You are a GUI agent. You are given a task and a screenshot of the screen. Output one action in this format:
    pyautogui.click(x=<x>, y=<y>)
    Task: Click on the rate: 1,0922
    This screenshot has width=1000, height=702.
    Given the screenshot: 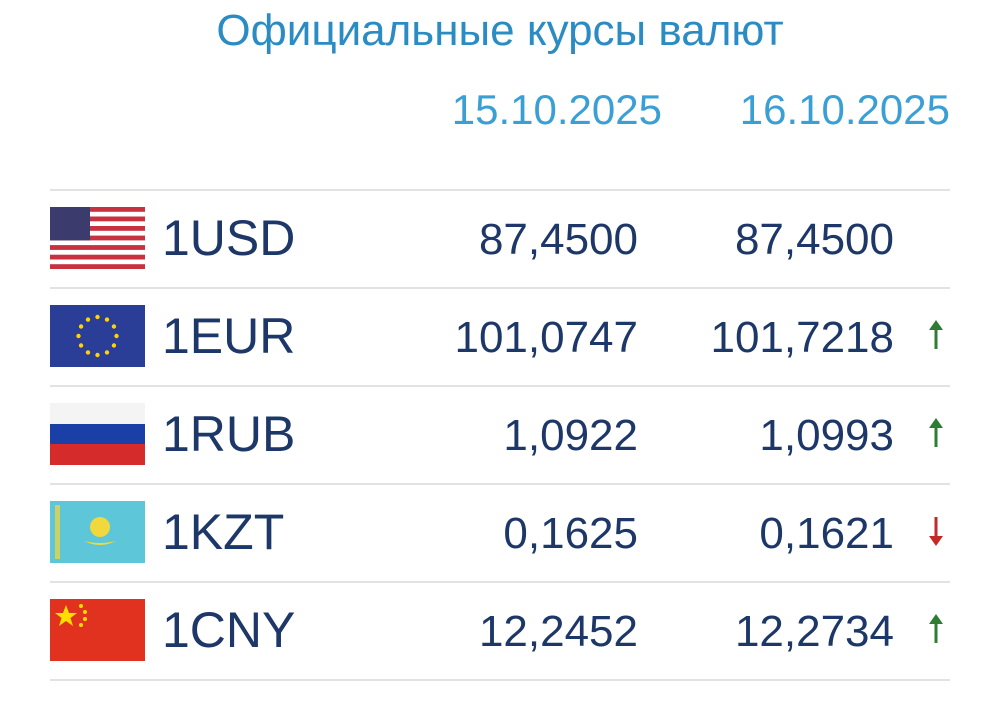 What is the action you would take?
    pyautogui.click(x=570, y=435)
    